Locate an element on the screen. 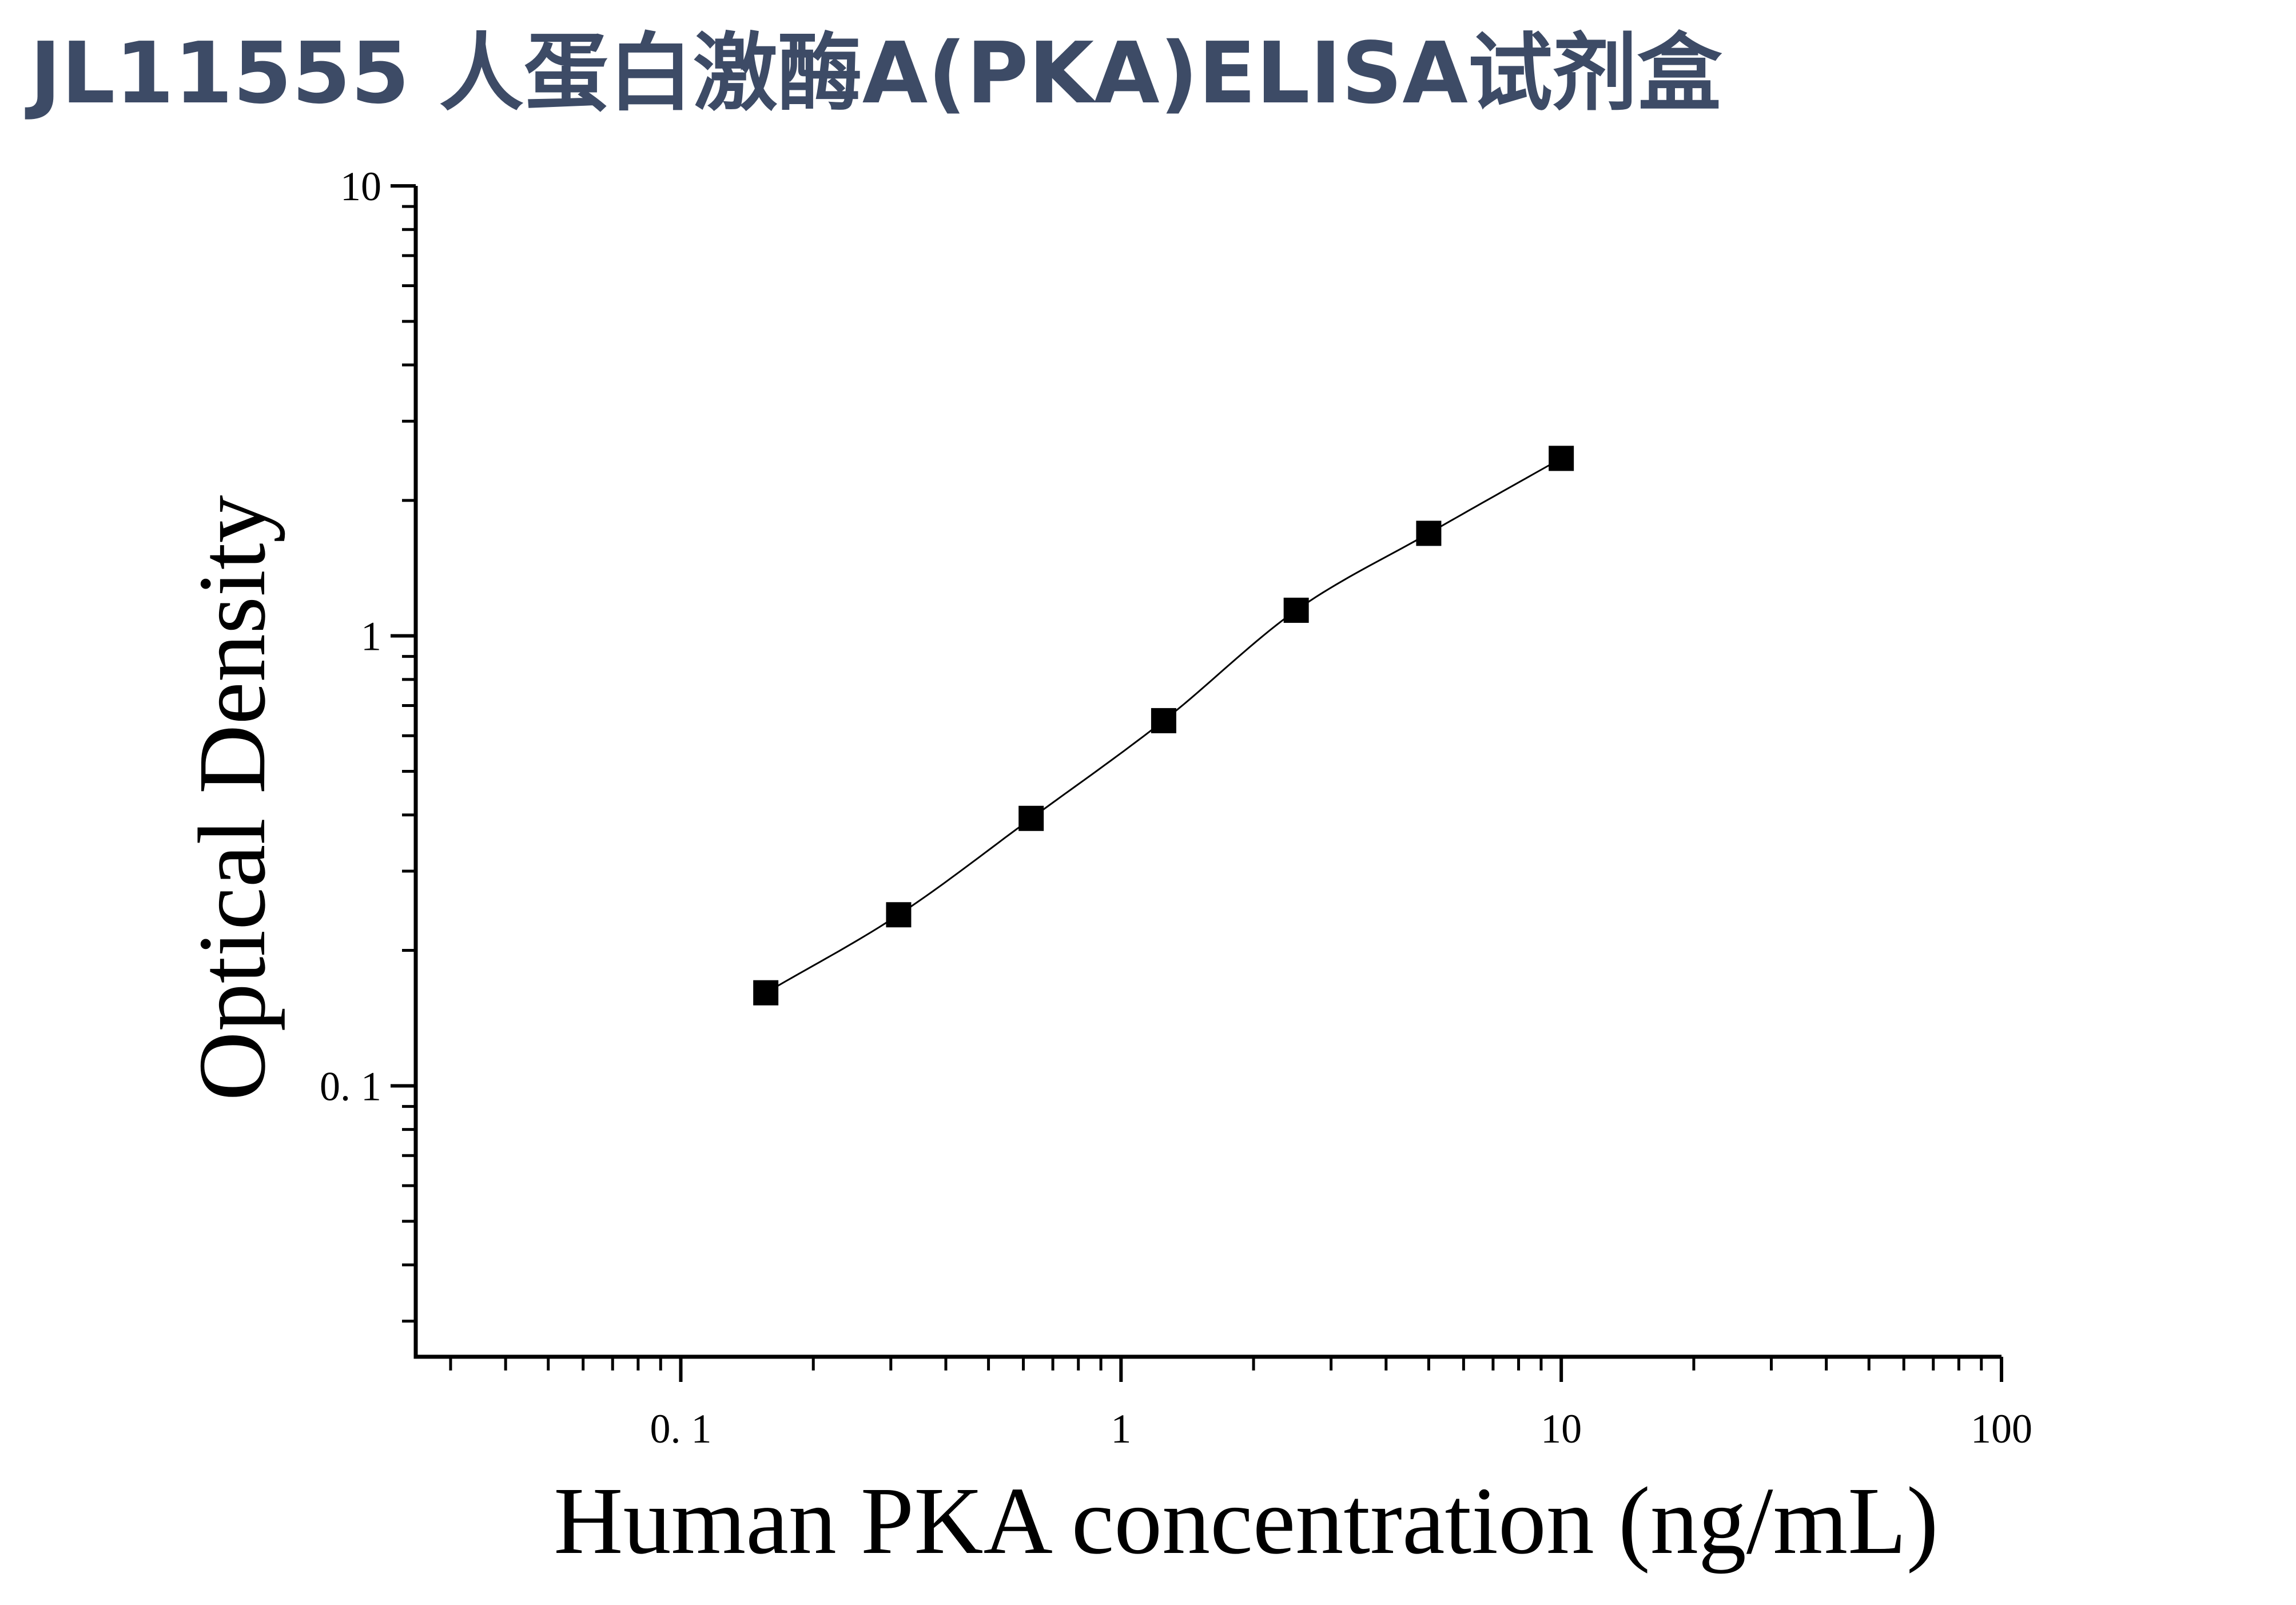 Image resolution: width=2296 pixels, height=1605 pixels. y-axis-title: Optical Density is located at coordinates (232, 798).